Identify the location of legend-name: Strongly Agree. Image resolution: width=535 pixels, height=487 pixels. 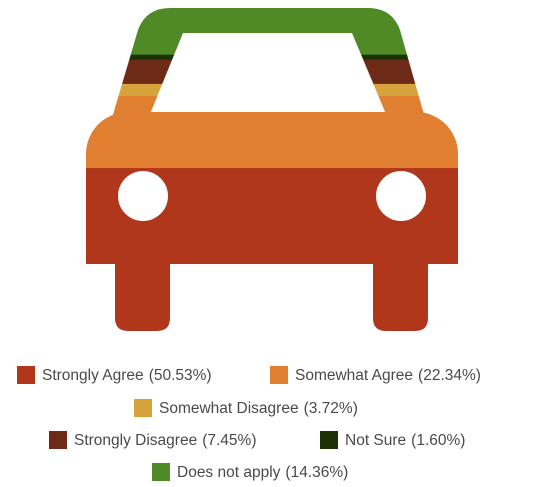
(93, 375).